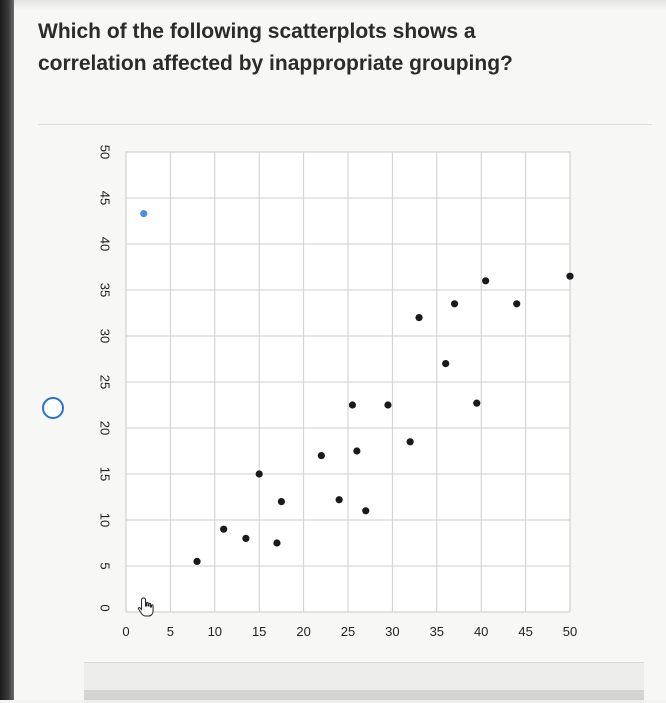  What do you see at coordinates (481, 631) in the screenshot?
I see `x-tick-label: 40` at bounding box center [481, 631].